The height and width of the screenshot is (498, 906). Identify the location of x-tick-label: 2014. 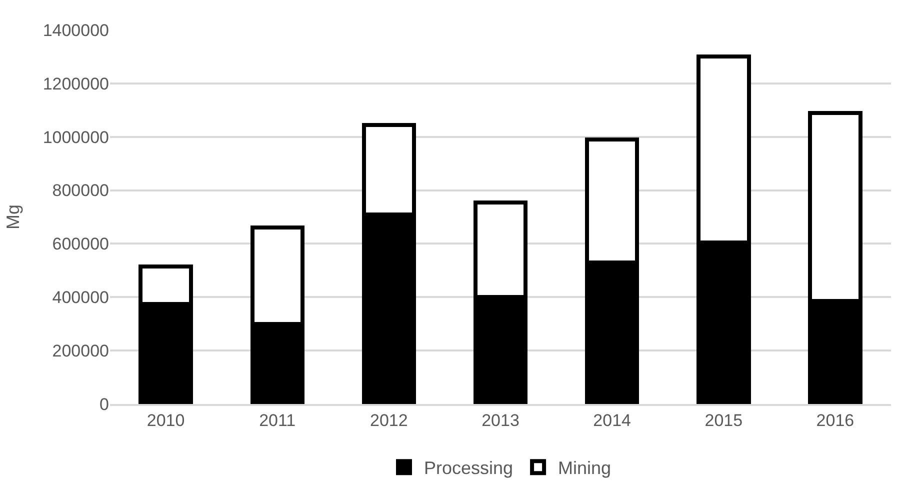
(612, 420).